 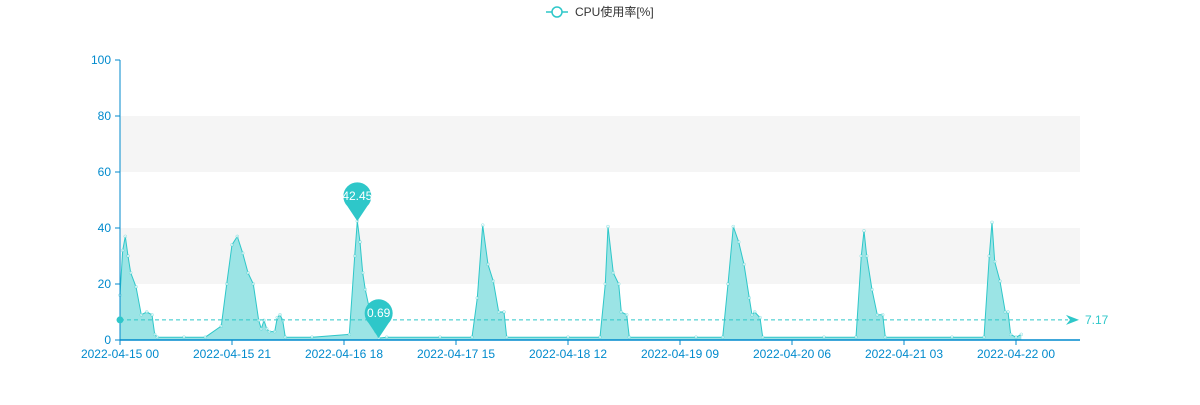 I want to click on mark-point-pin: 0.69, so click(x=378, y=319).